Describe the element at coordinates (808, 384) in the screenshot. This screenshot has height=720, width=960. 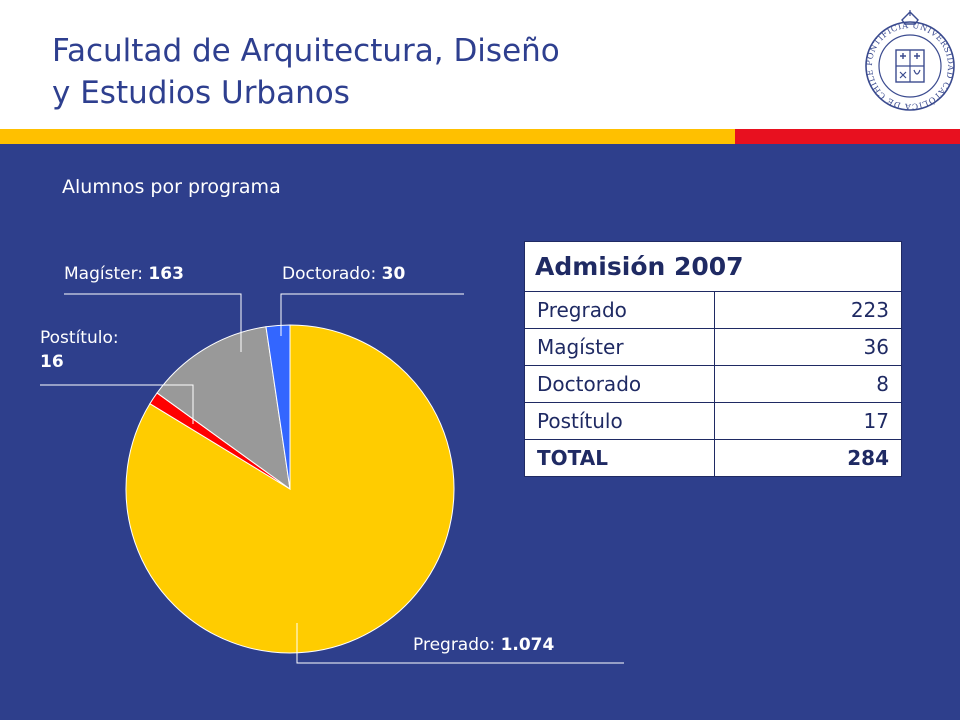
I see `table-cell-value: 8` at that location.